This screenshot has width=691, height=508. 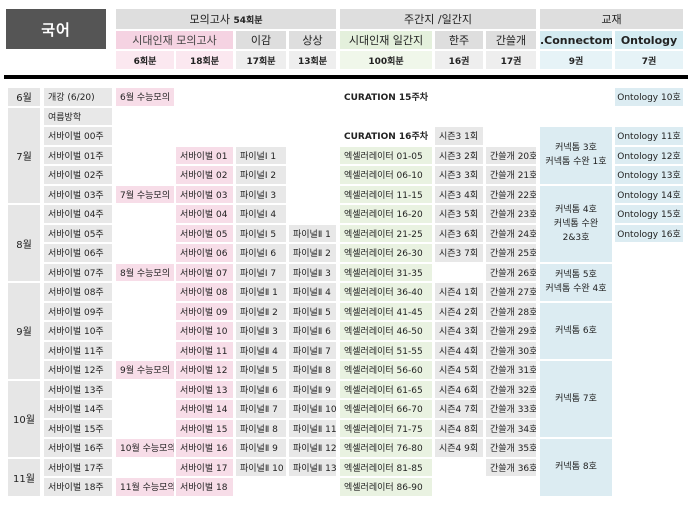 I want to click on cell-gan: 간쓸개 20호, so click(x=511, y=155).